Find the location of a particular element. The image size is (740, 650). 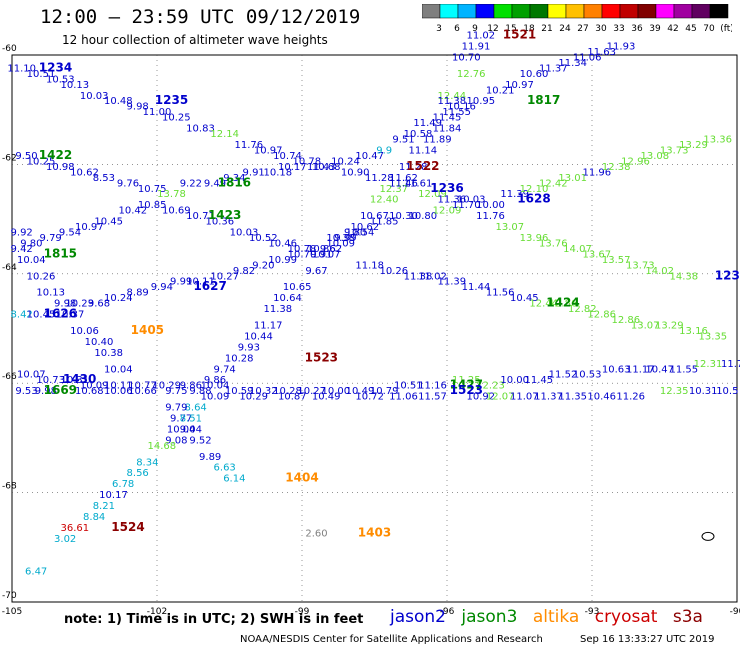

wave-height-value: 10.65 is located at coordinates (297, 287).